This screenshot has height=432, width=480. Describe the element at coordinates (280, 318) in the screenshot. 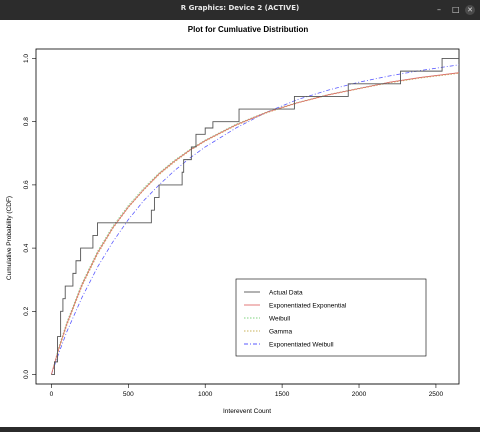

I see `legend-label: Weibull` at that location.